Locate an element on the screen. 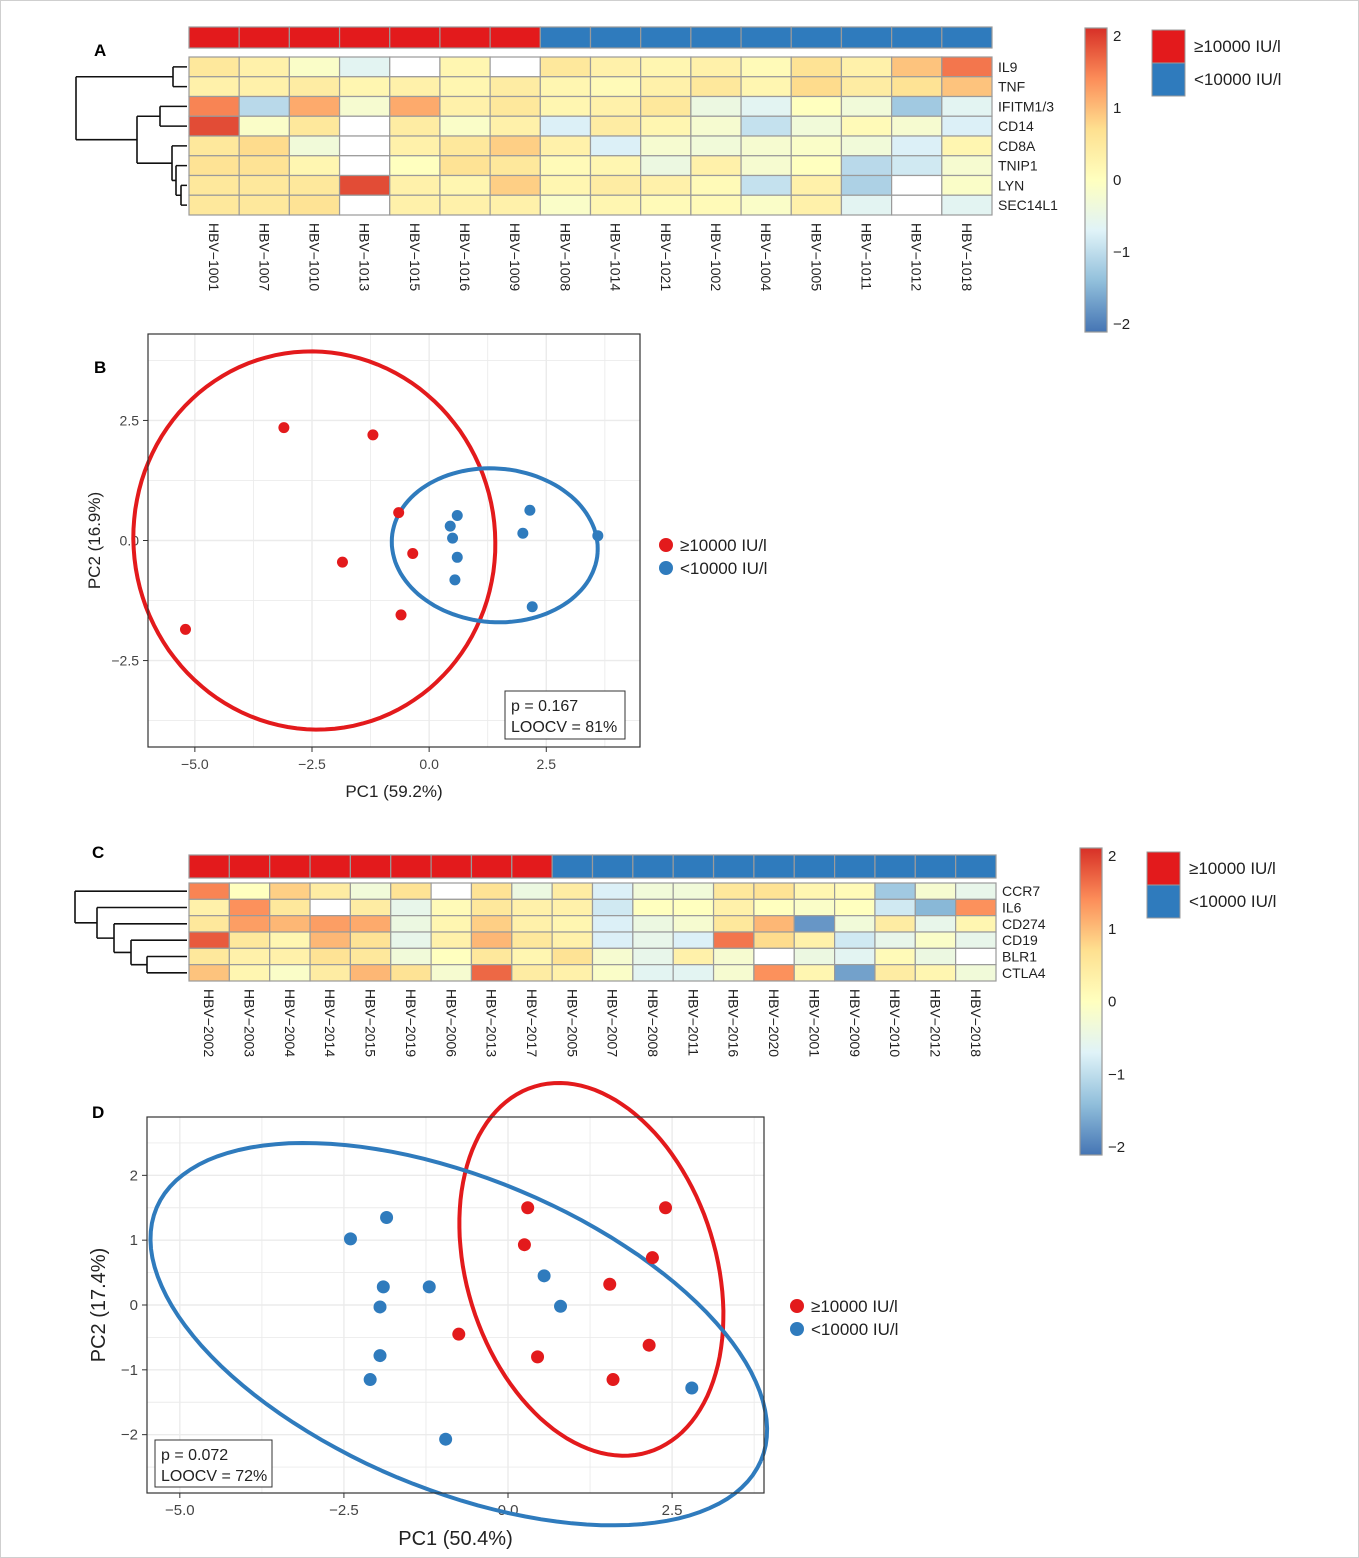 The width and height of the screenshot is (1359, 1558). column-label: HBV−1004 is located at coordinates (766, 257).